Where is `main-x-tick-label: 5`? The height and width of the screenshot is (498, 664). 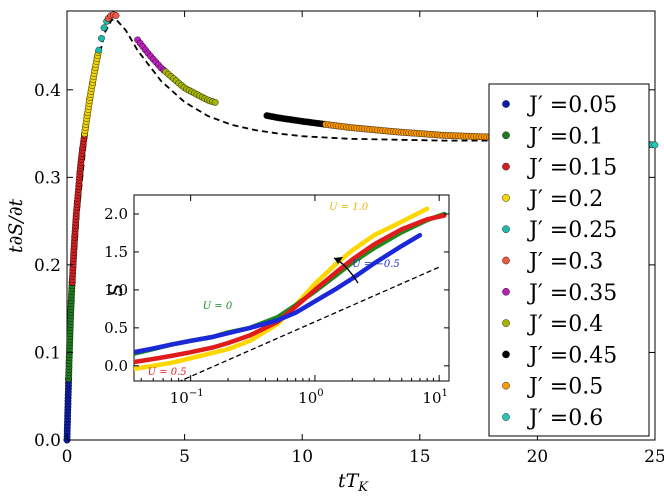 main-x-tick-label: 5 is located at coordinates (184, 457).